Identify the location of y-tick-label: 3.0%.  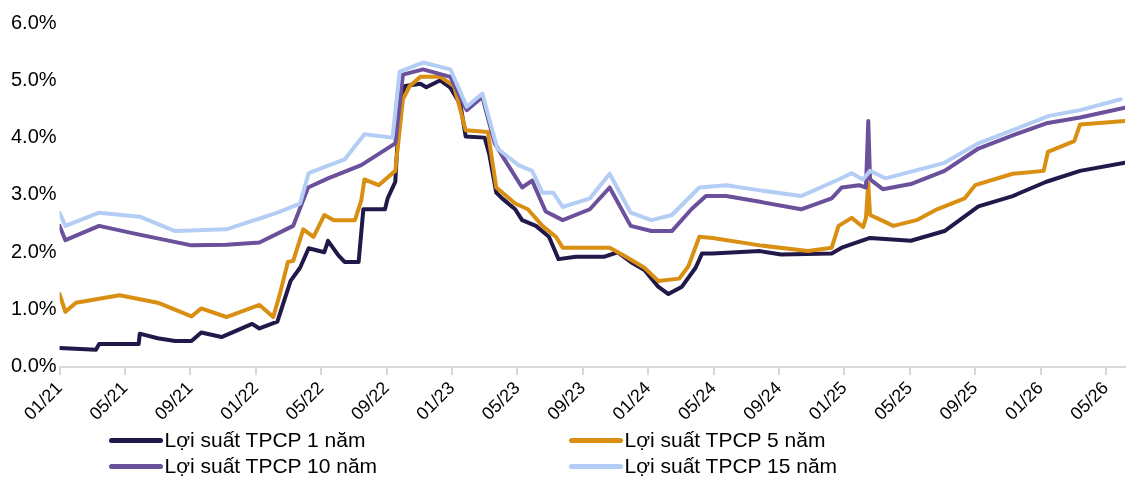
(33, 193).